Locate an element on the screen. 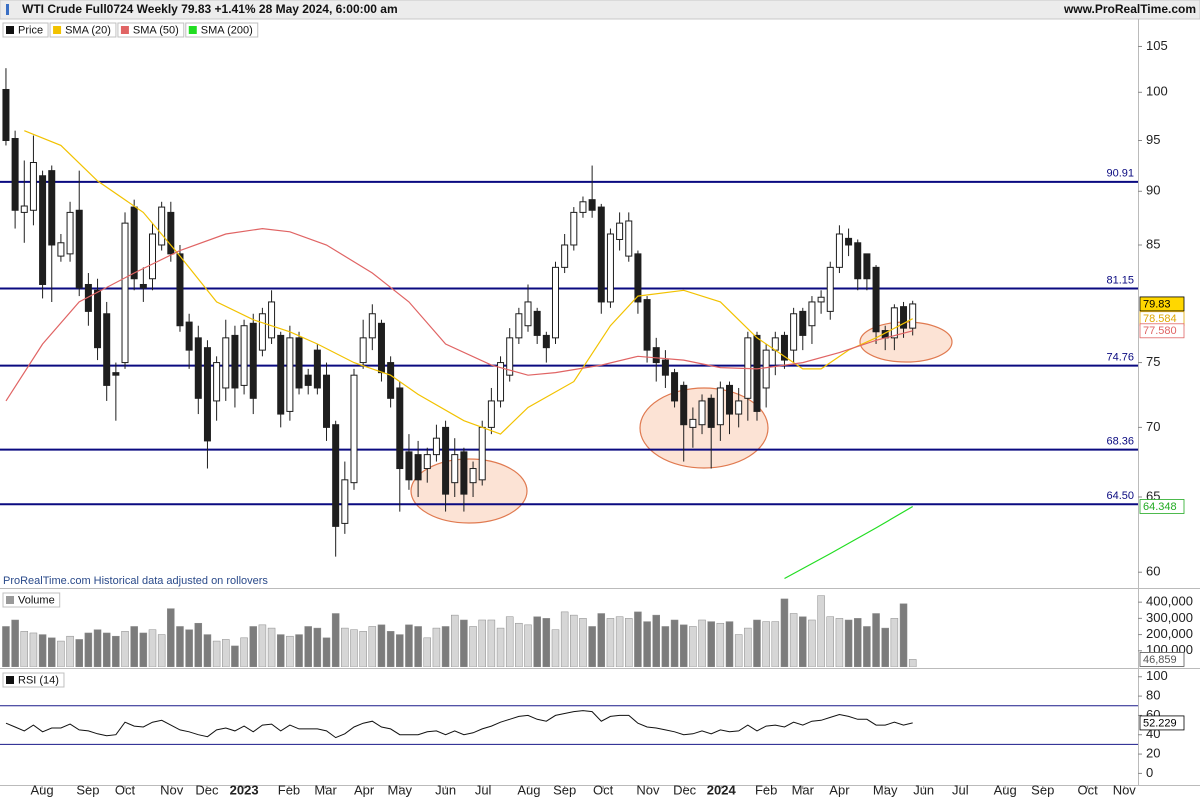 The height and width of the screenshot is (800, 1200). level-label: 90.91 is located at coordinates (1120, 174).